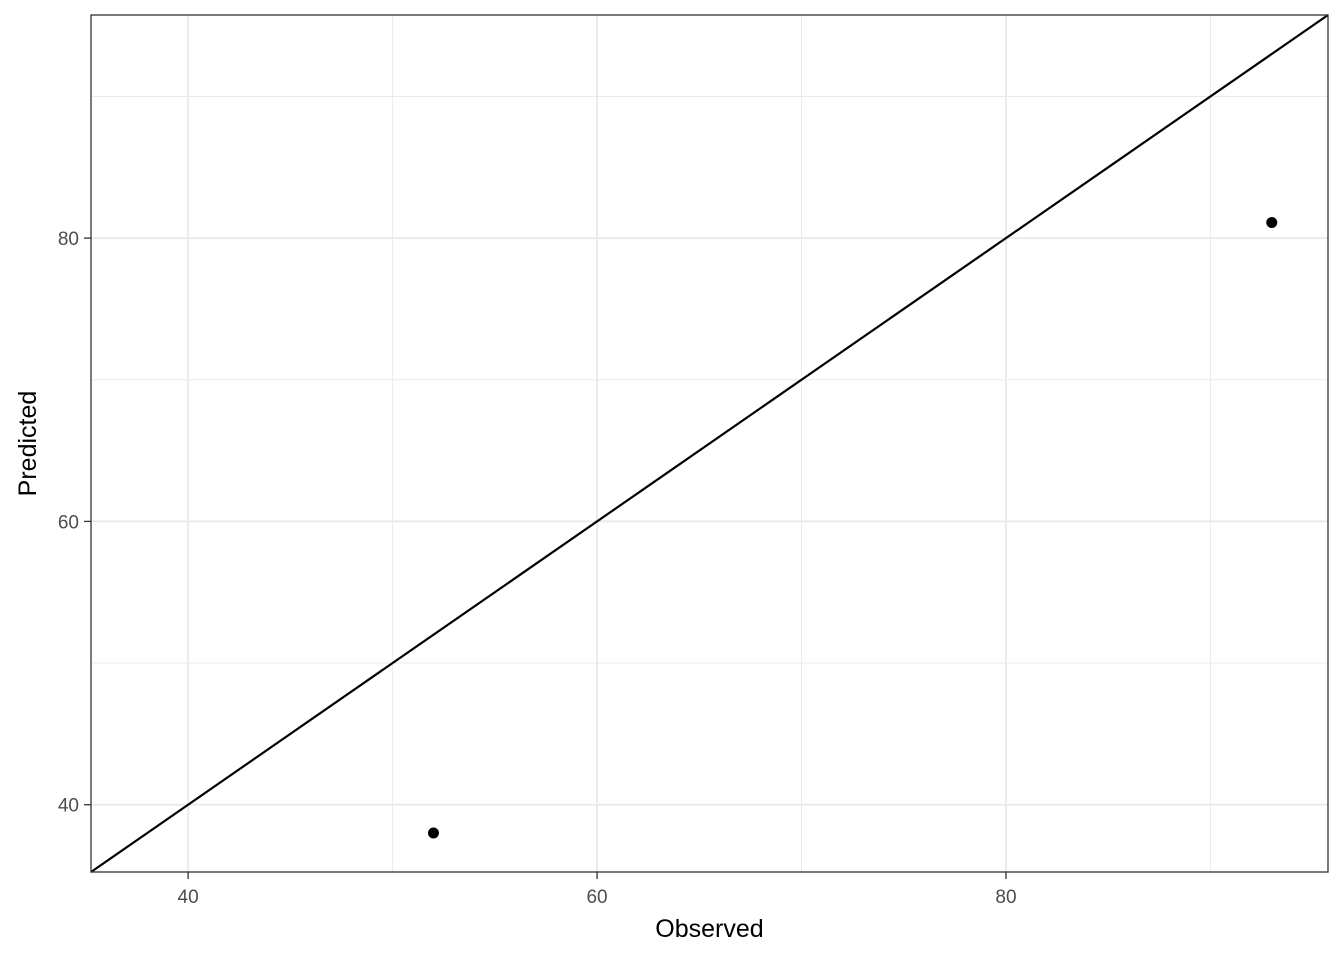 The image size is (1344, 960). What do you see at coordinates (1005, 897) in the screenshot?
I see `x-tick-label: 80` at bounding box center [1005, 897].